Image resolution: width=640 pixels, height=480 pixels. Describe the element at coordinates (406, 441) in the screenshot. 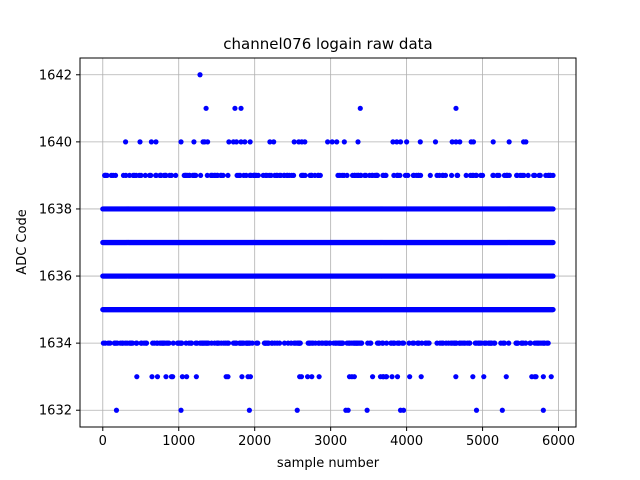

I see `x-tick-label: 4000` at that location.